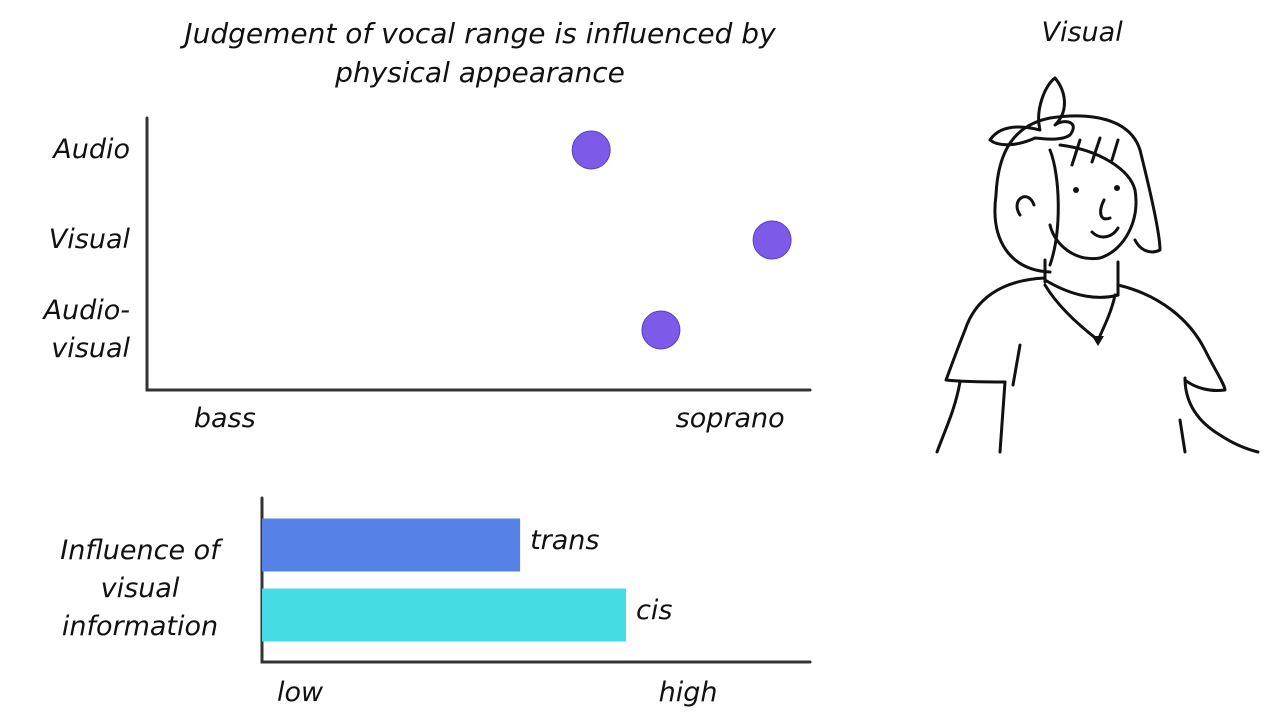  I want to click on y-tick-label: Audio-visual, so click(86, 329).